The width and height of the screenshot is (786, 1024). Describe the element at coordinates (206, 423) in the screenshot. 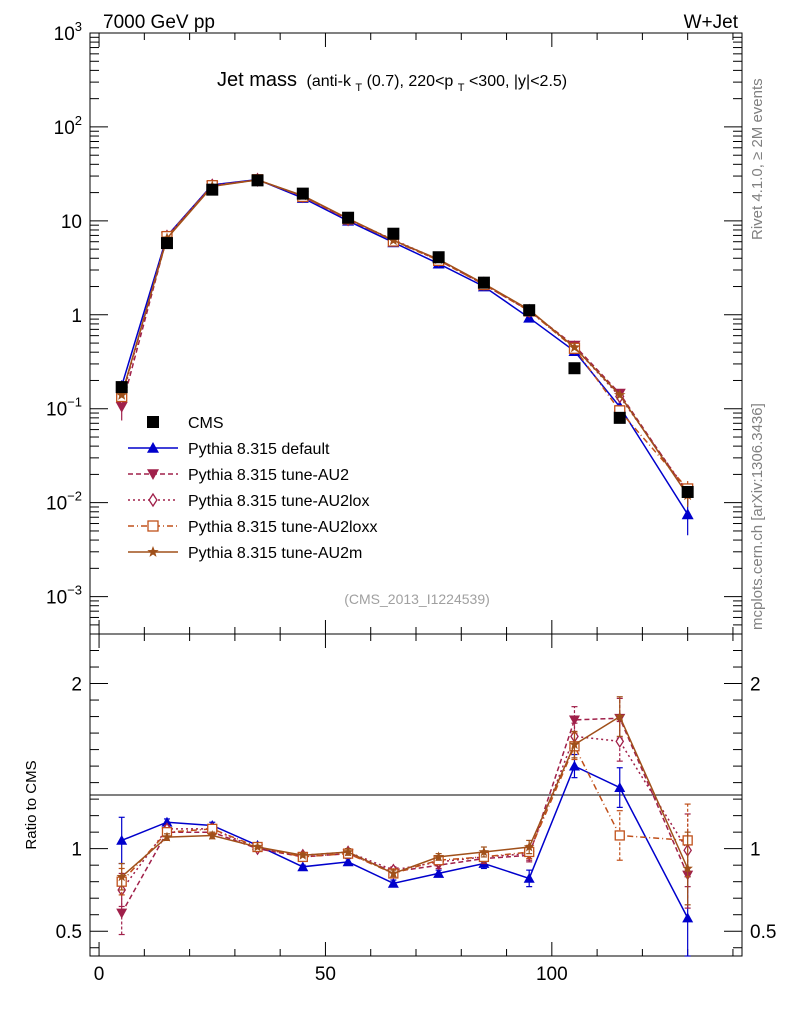

I see `legend-label: CMS` at that location.